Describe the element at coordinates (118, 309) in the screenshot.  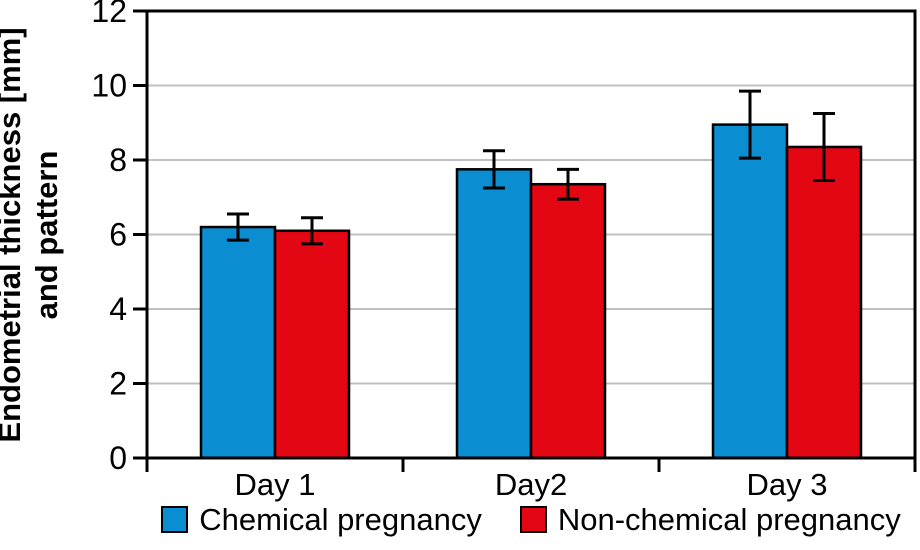
I see `y-tick-label: 4` at that location.